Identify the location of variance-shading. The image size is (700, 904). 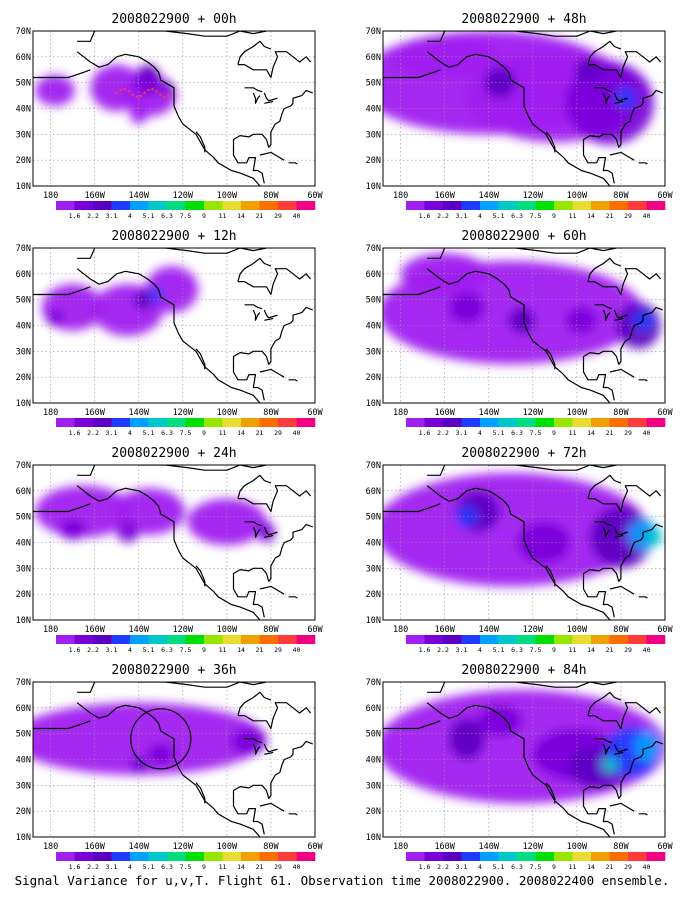
(120, 301).